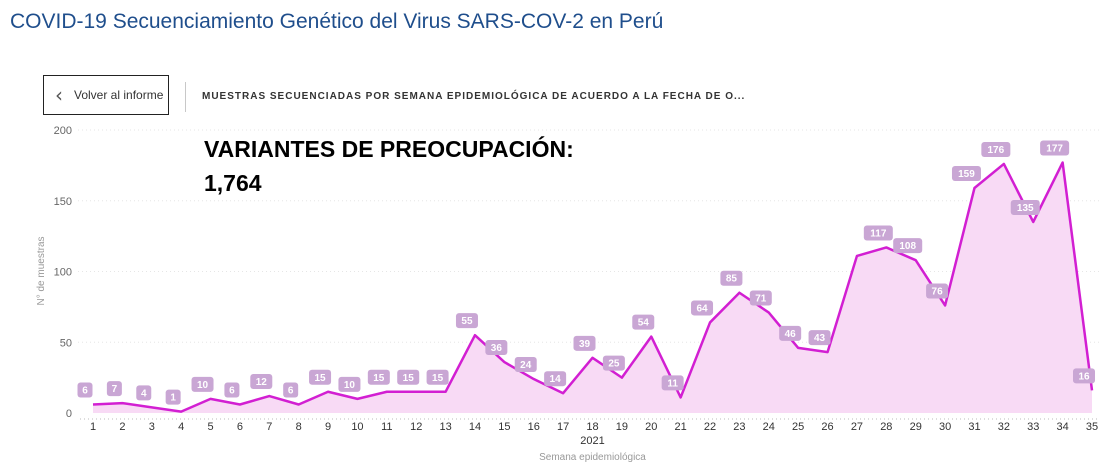 The width and height of the screenshot is (1112, 465). I want to click on data-label: 46, so click(791, 334).